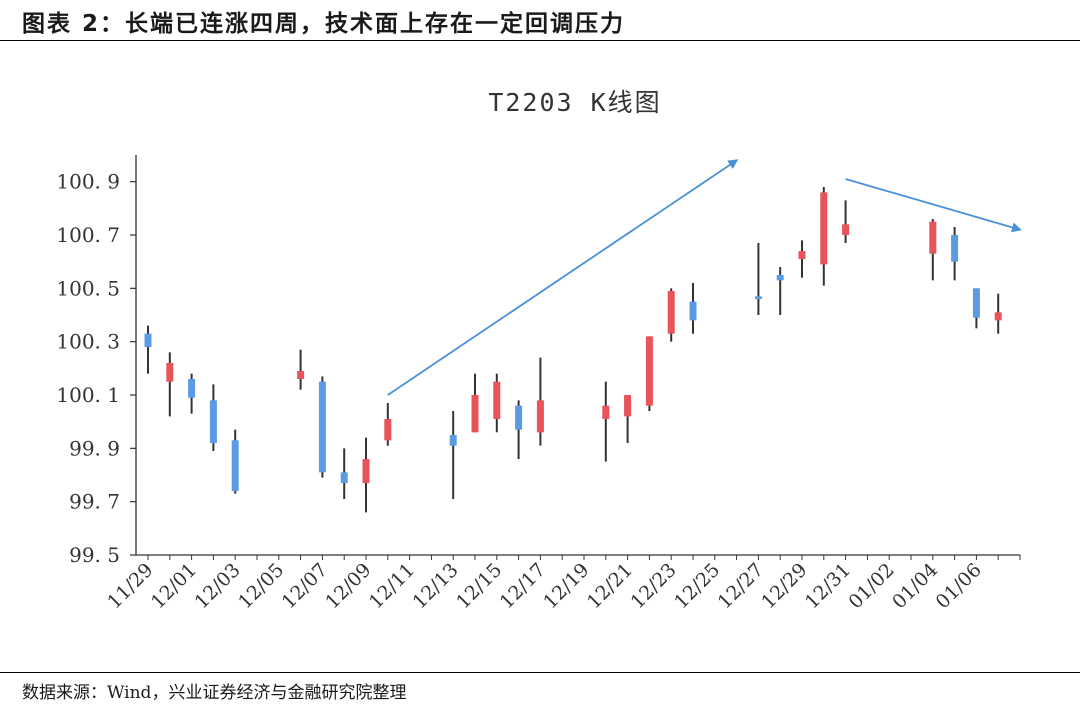 This screenshot has width=1080, height=710. Describe the element at coordinates (566, 586) in the screenshot. I see `x-tick-label: 12/19` at that location.